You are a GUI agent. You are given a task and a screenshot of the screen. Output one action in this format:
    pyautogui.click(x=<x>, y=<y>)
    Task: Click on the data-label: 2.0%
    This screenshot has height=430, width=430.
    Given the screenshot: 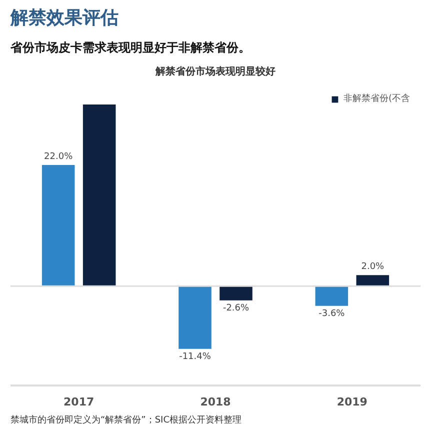 What is the action you would take?
    pyautogui.click(x=373, y=267)
    